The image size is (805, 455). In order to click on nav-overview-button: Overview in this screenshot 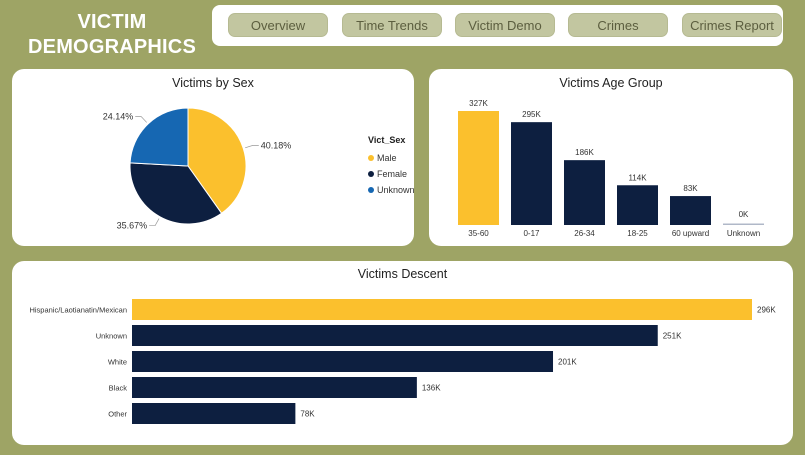, I will do `click(278, 25)`.